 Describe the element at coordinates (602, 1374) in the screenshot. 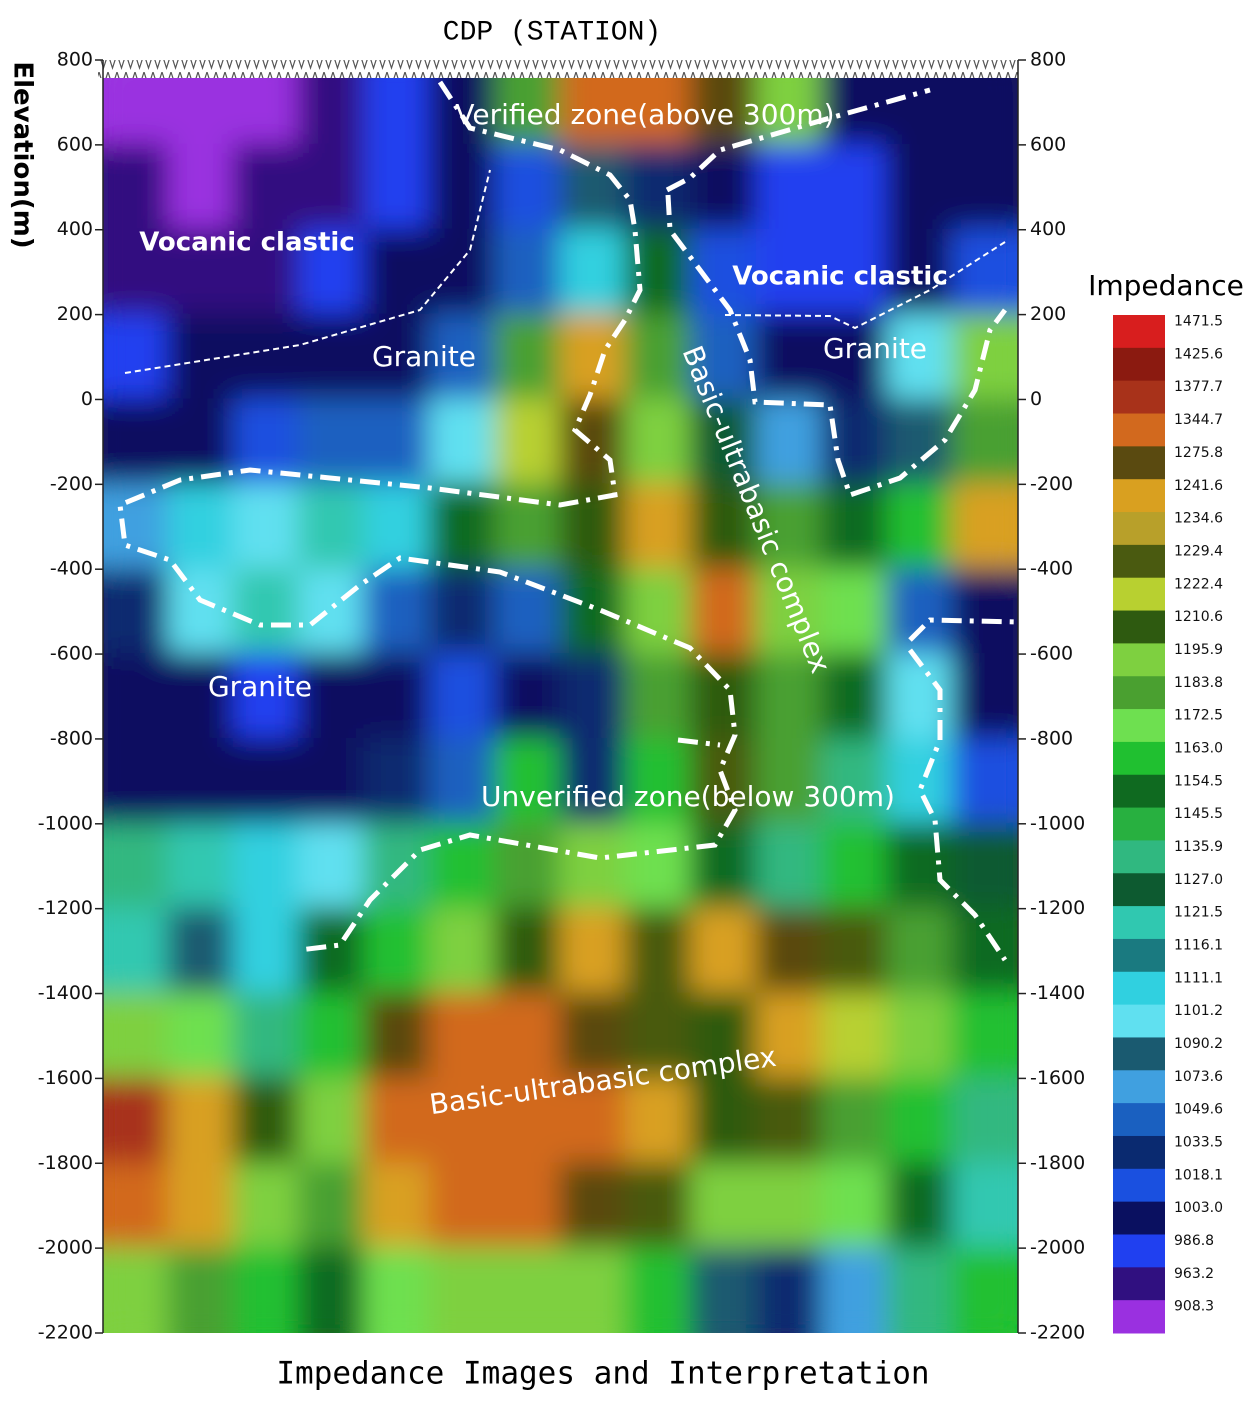

I see `chart-title: Impedance Images and Interpretation` at that location.